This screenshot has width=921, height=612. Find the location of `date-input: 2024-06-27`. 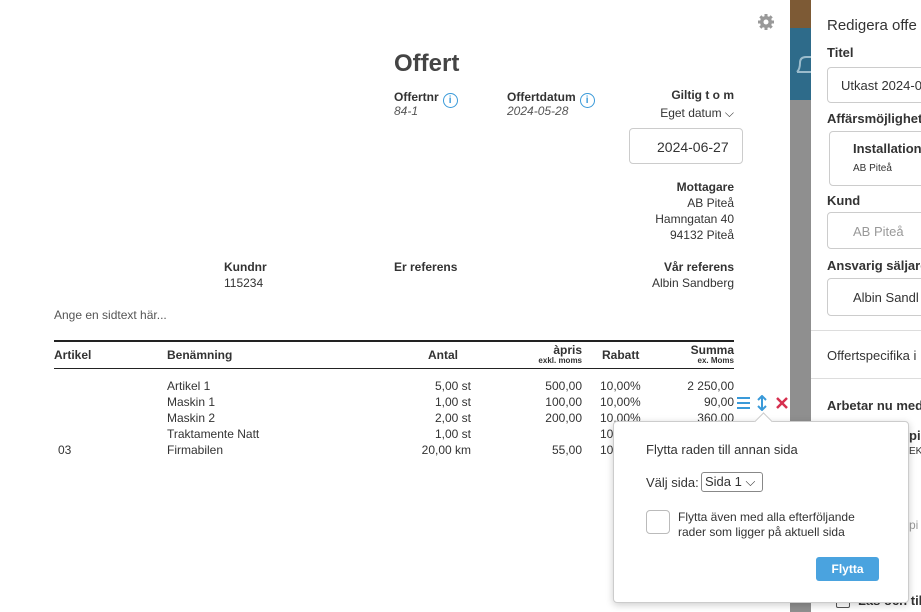

date-input: 2024-06-27 is located at coordinates (686, 146).